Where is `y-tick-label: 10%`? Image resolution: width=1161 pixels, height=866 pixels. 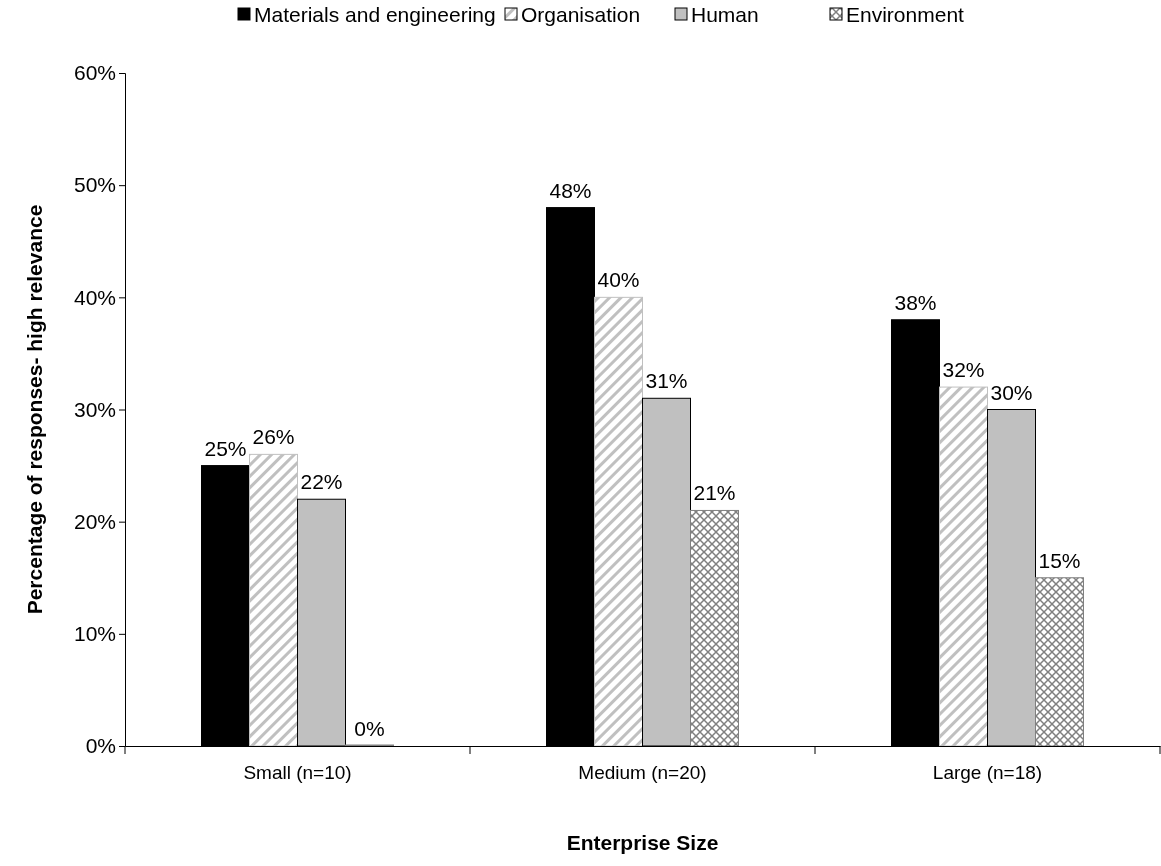
y-tick-label: 10% is located at coordinates (94, 634).